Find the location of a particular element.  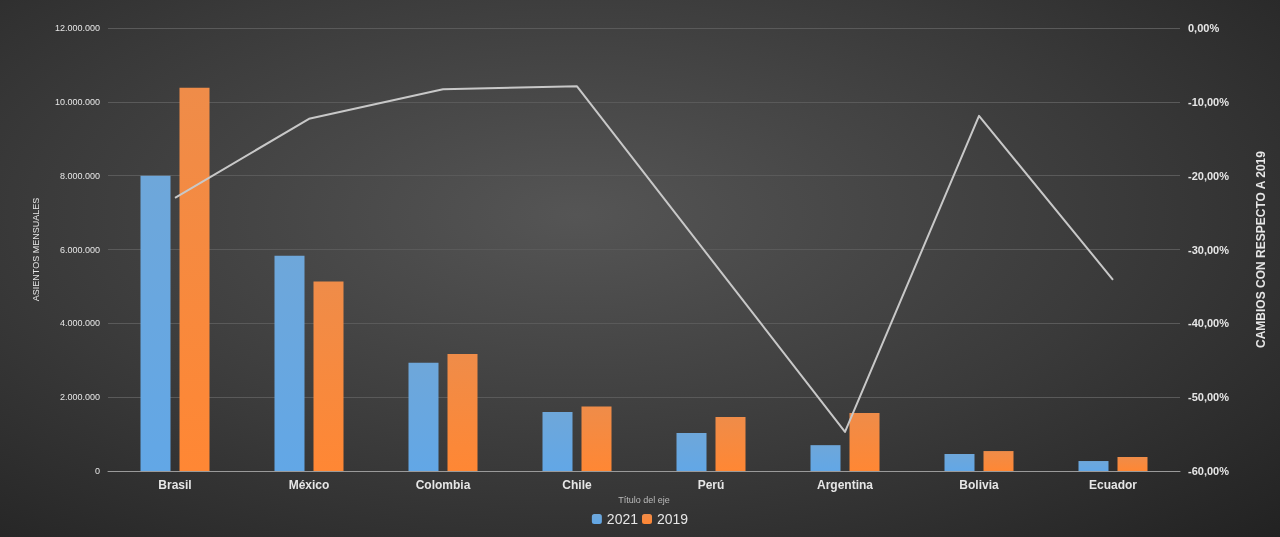

x-axis-title: Título del eje is located at coordinates (644, 500).